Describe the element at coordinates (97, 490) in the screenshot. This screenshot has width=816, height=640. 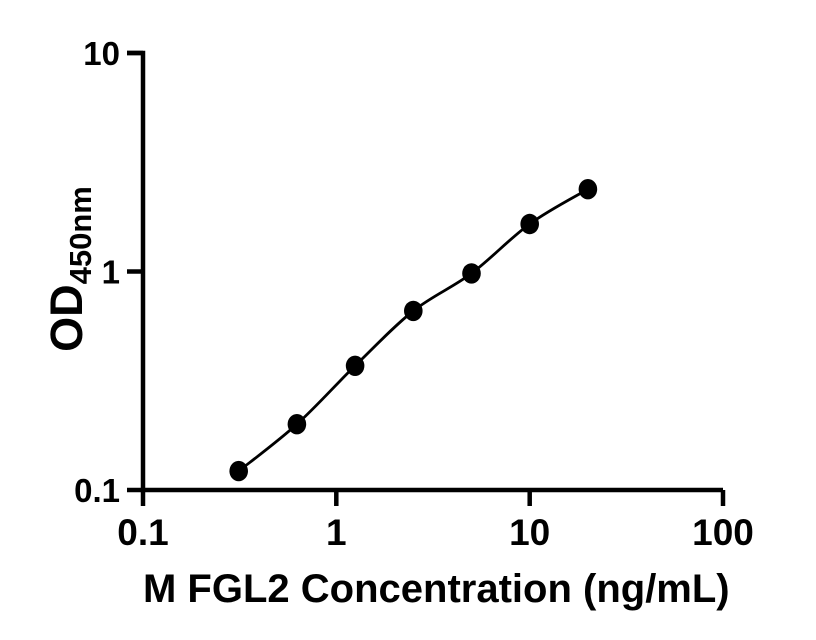
I see `y-tick-label: 0.1` at that location.